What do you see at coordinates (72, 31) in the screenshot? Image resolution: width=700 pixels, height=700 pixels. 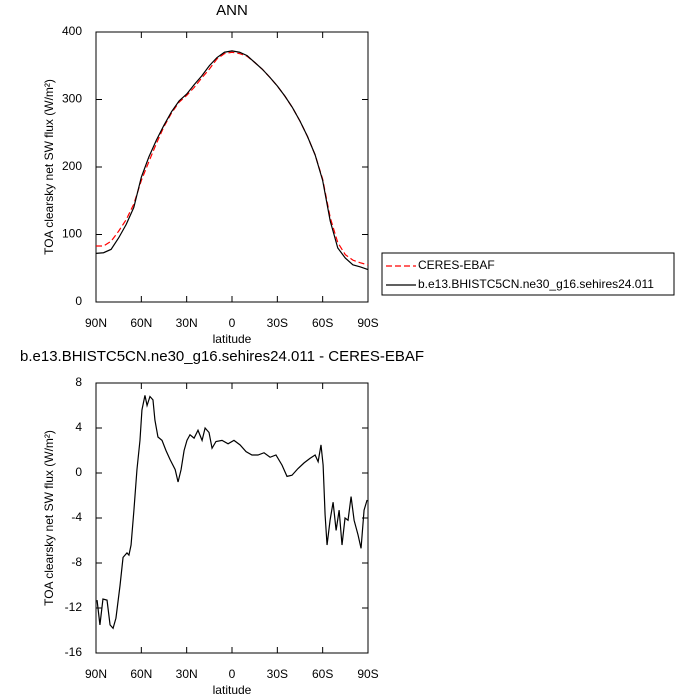 I see `y-tick-label: 400` at bounding box center [72, 31].